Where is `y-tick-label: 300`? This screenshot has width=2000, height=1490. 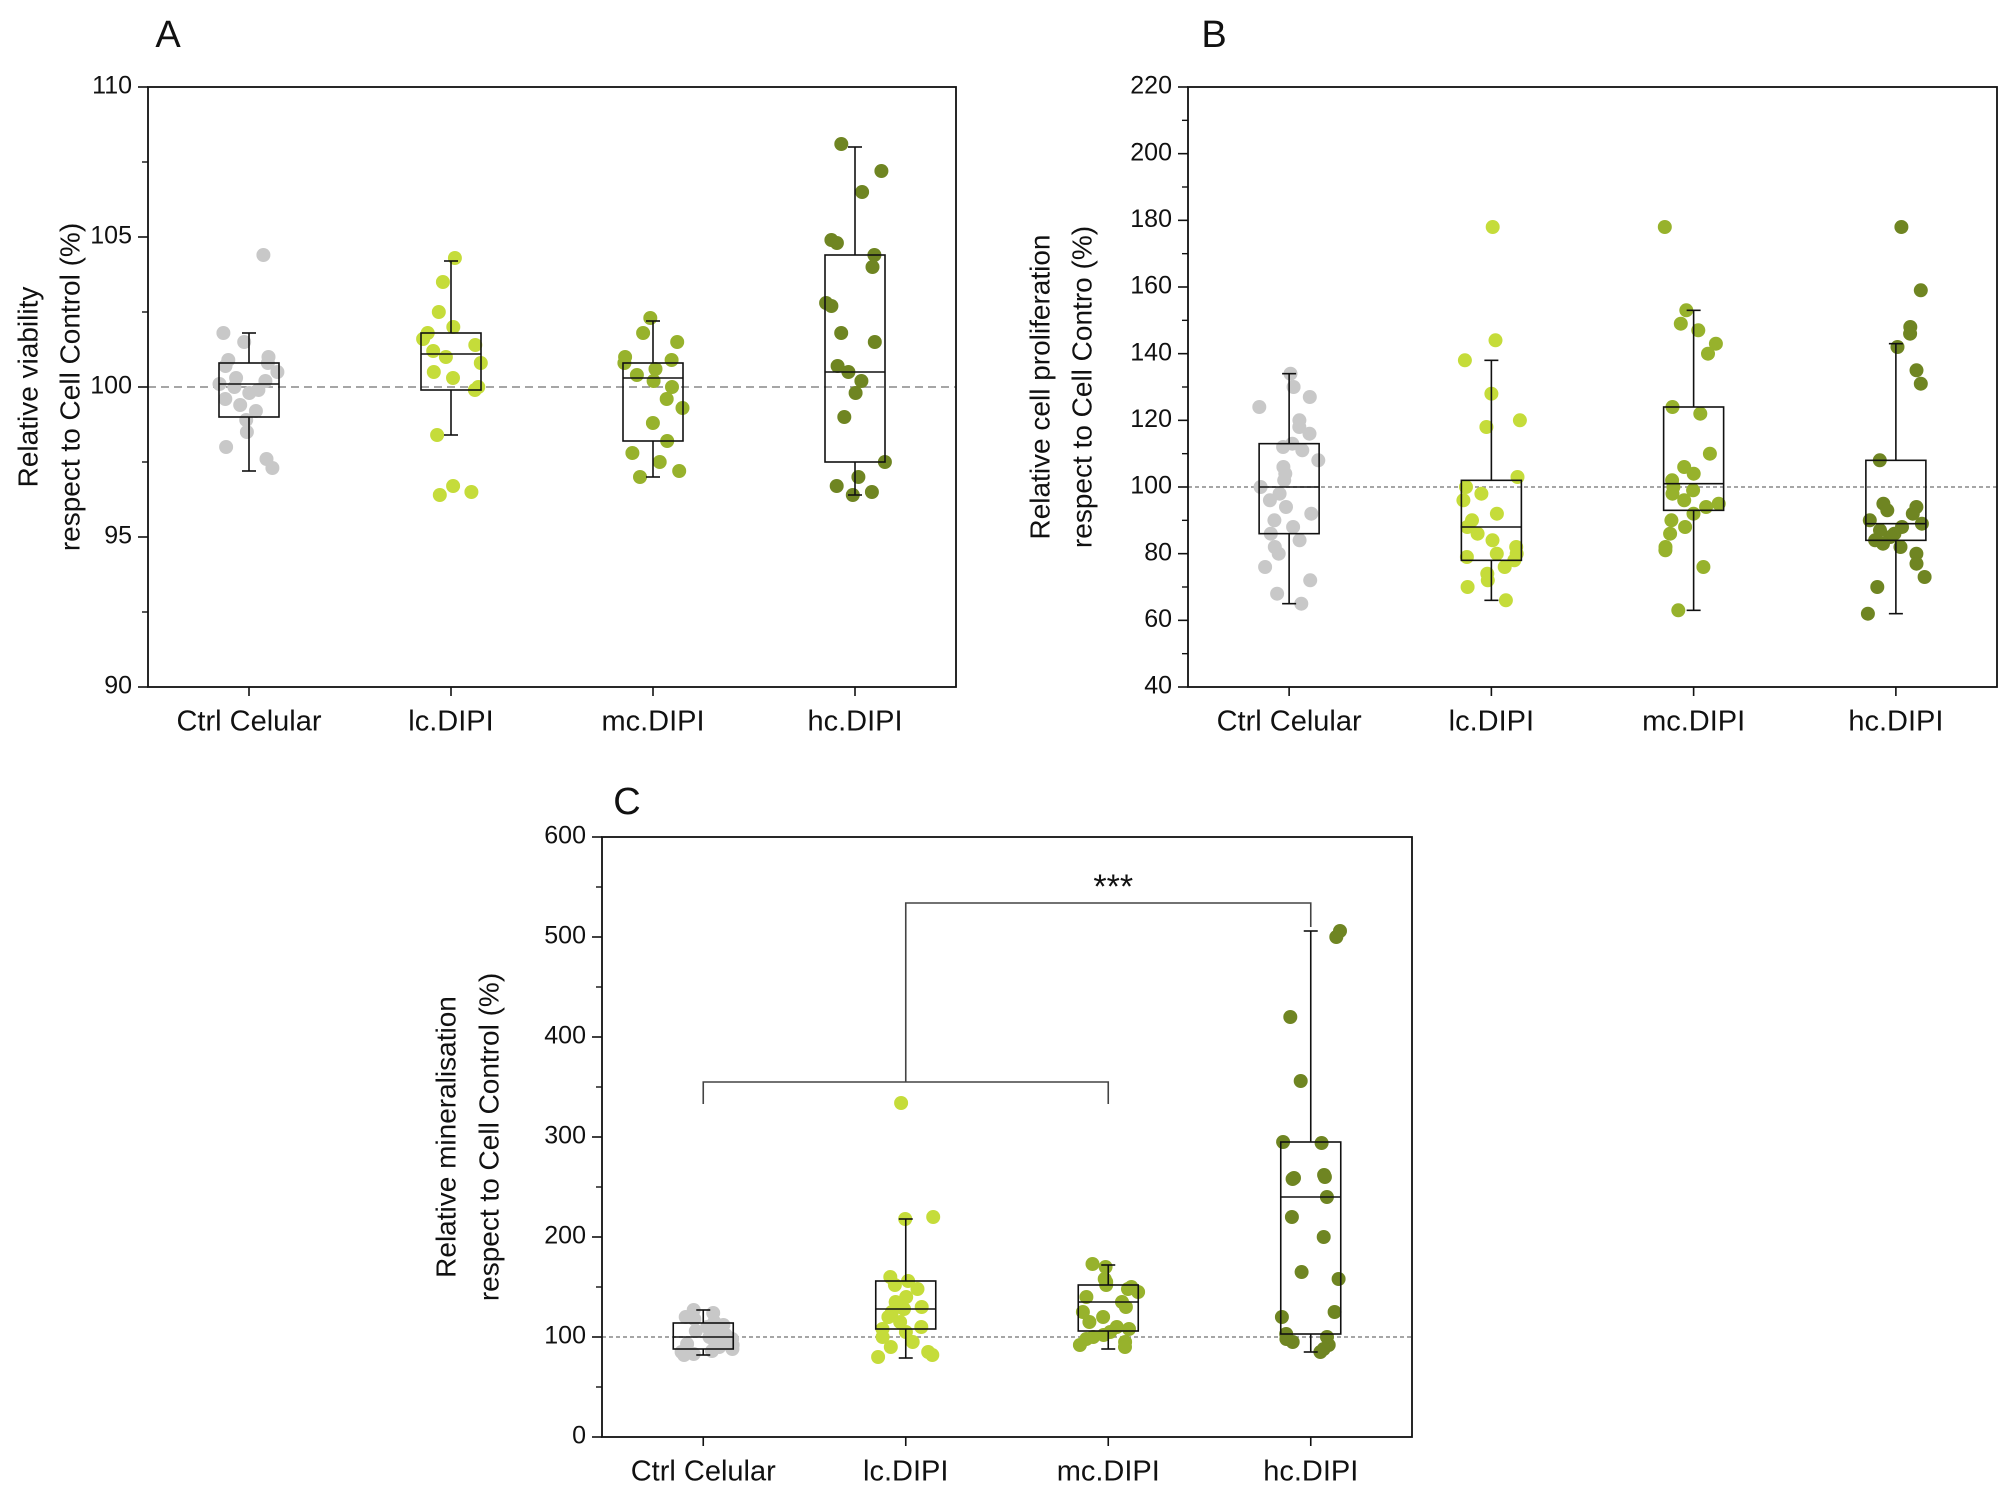 y-tick-label: 300 is located at coordinates (565, 1136).